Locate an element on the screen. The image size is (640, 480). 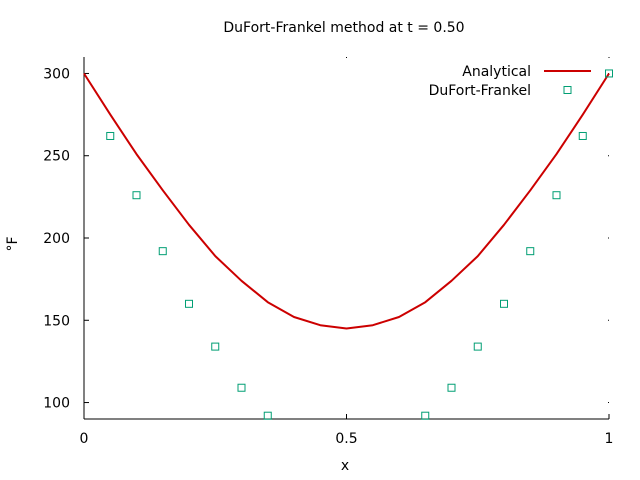
x-tick-label: 0.5 is located at coordinates (346, 439).